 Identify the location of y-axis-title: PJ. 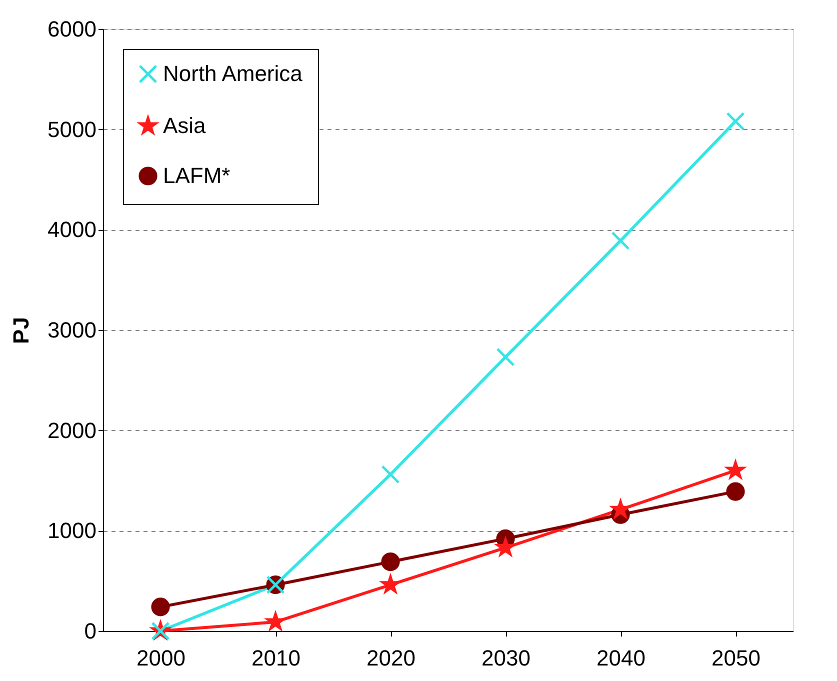
(21, 330).